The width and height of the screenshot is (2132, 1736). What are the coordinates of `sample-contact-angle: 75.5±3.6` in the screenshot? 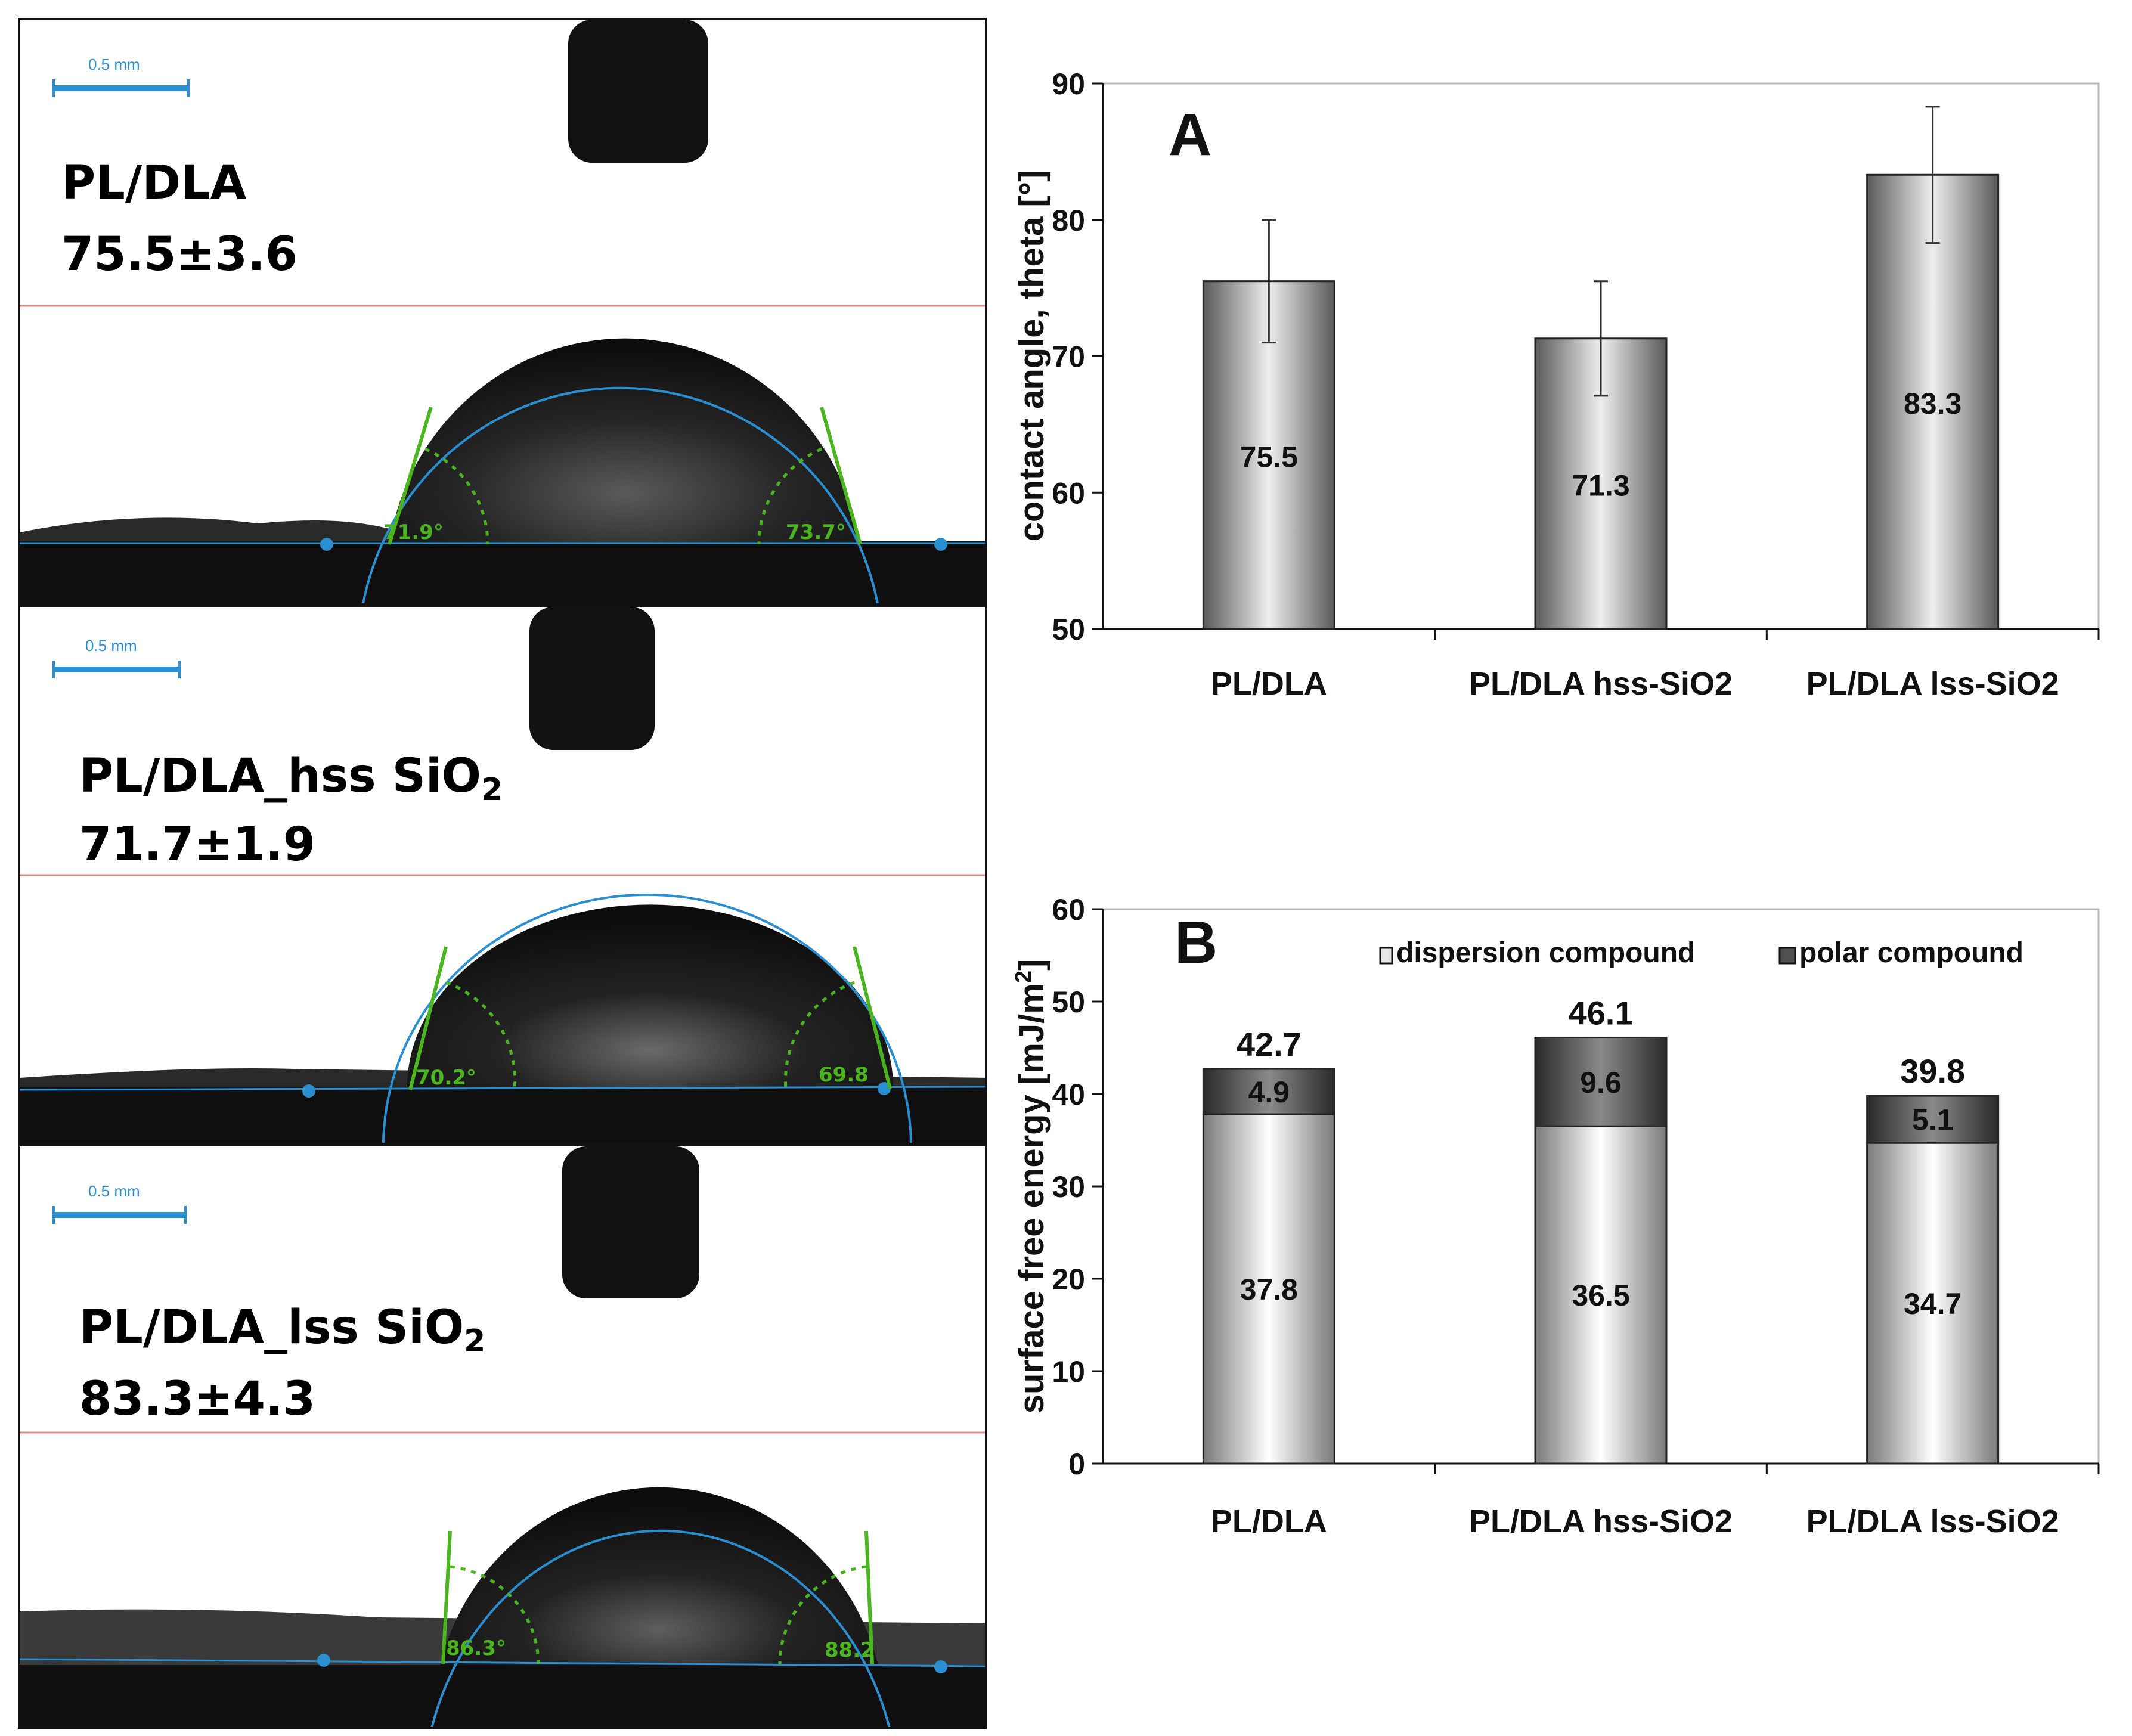 It's located at (179, 255).